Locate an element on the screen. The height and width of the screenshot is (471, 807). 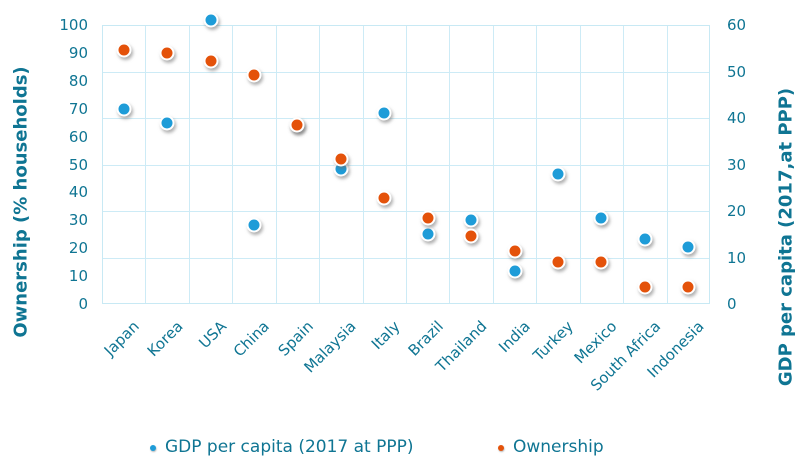
x-axis-label: China is located at coordinates (251, 339).